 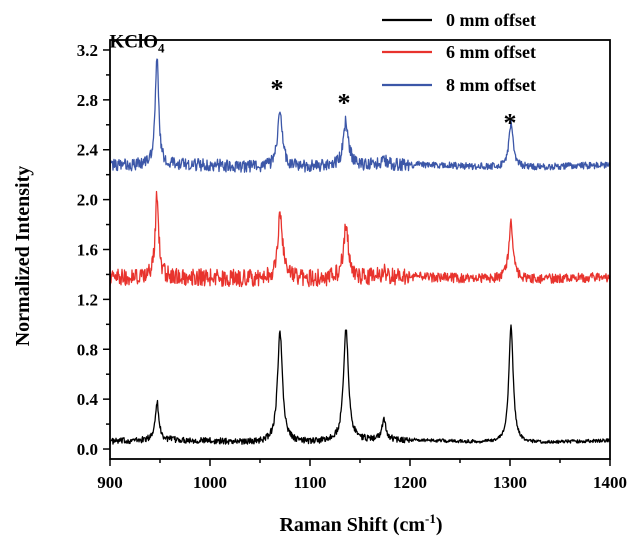 I want to click on peak-star-1: *, so click(x=344, y=102).